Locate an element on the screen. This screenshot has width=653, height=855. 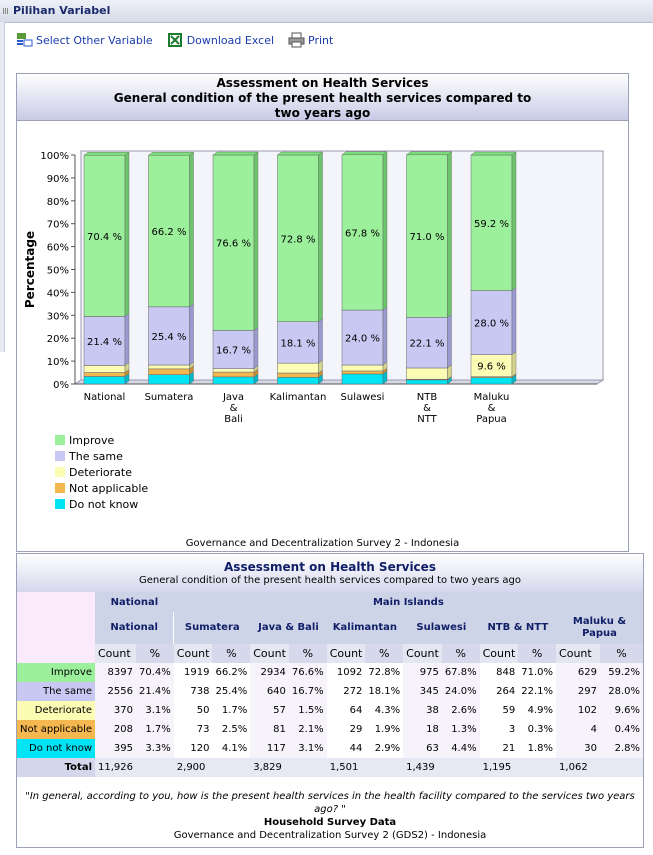
count-cell: 44 is located at coordinates (346, 748).